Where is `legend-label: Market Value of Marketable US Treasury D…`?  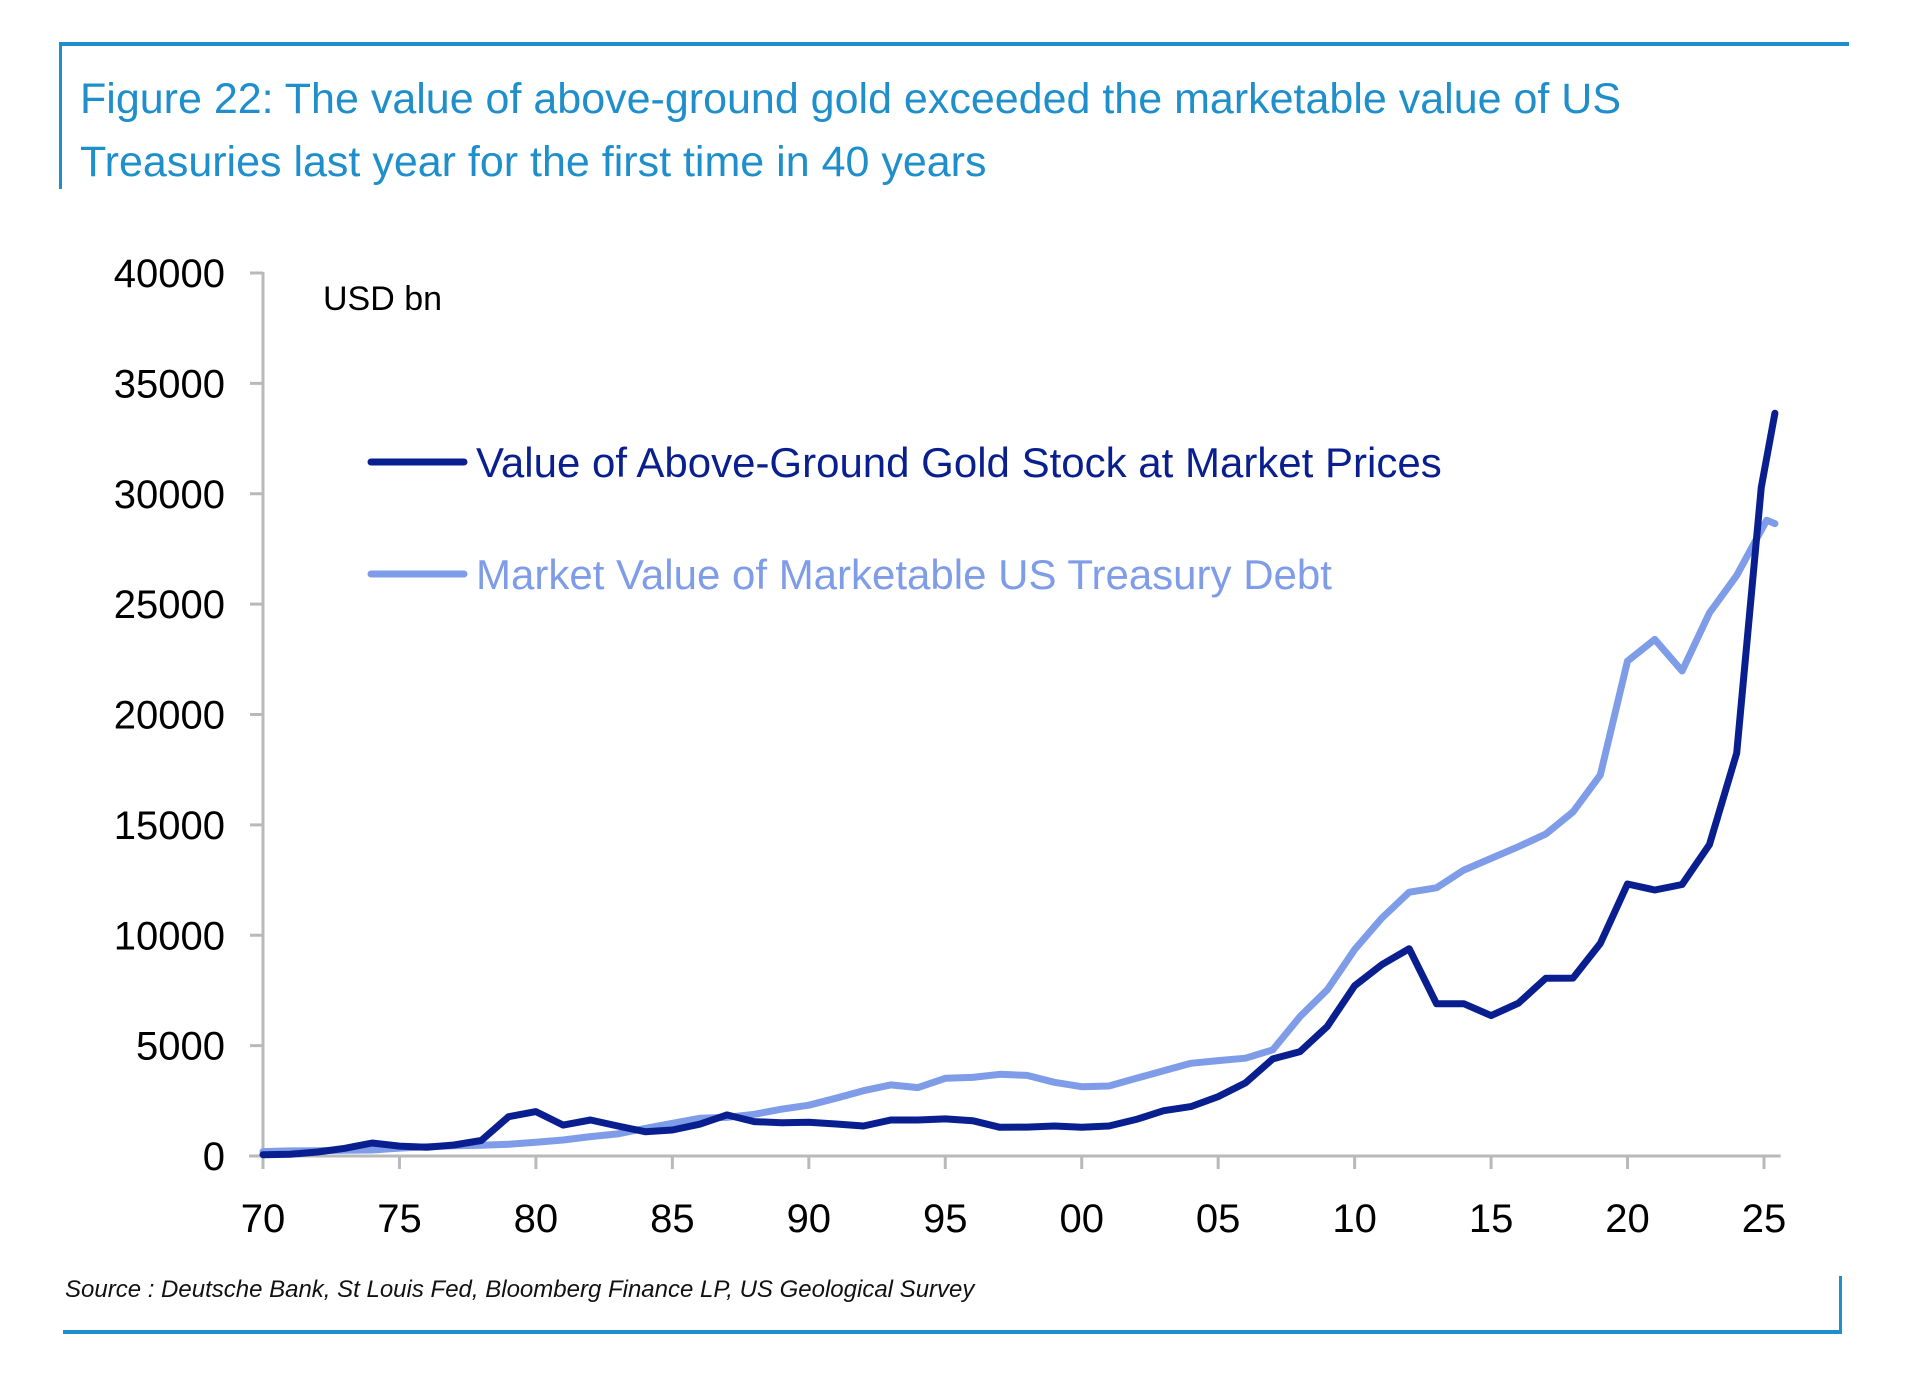
legend-label: Market Value of Marketable US Treasury D… is located at coordinates (904, 574).